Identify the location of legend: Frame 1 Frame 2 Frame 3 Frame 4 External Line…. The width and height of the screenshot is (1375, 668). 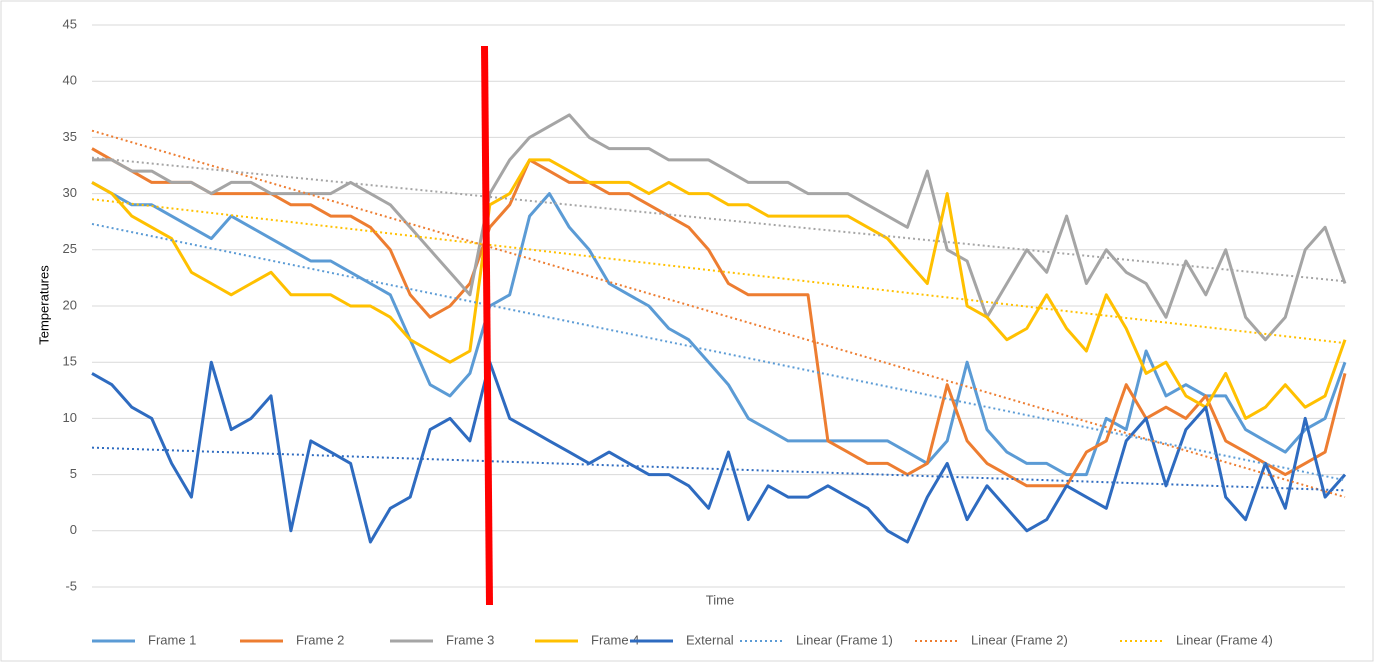
(682, 639).